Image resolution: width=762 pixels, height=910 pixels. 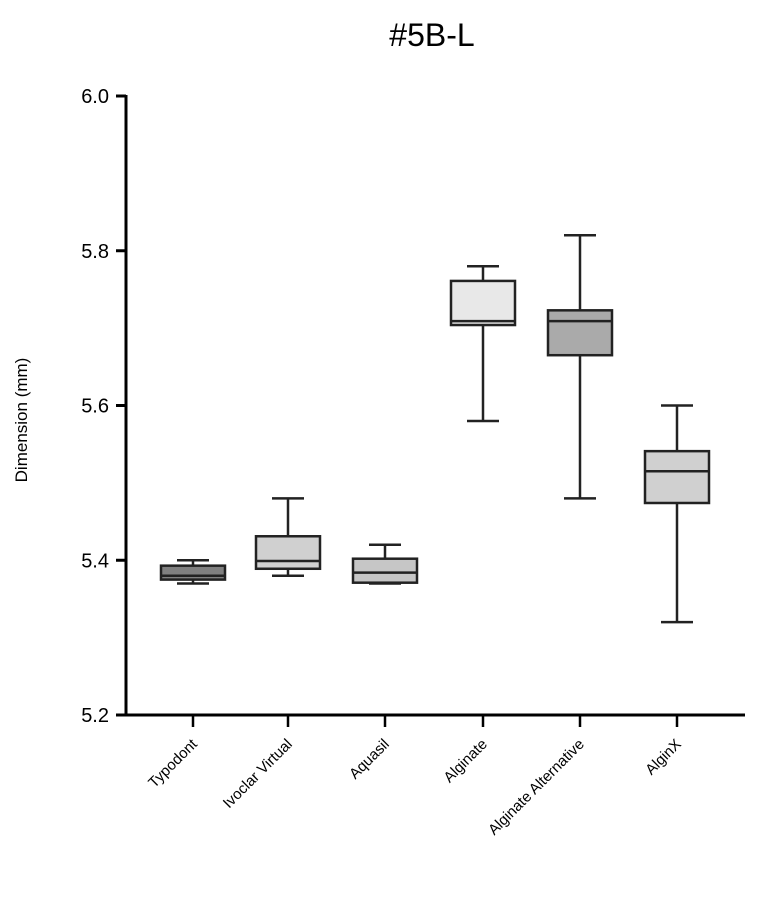 I want to click on x-tick-label: AlginX, so click(x=663, y=757).